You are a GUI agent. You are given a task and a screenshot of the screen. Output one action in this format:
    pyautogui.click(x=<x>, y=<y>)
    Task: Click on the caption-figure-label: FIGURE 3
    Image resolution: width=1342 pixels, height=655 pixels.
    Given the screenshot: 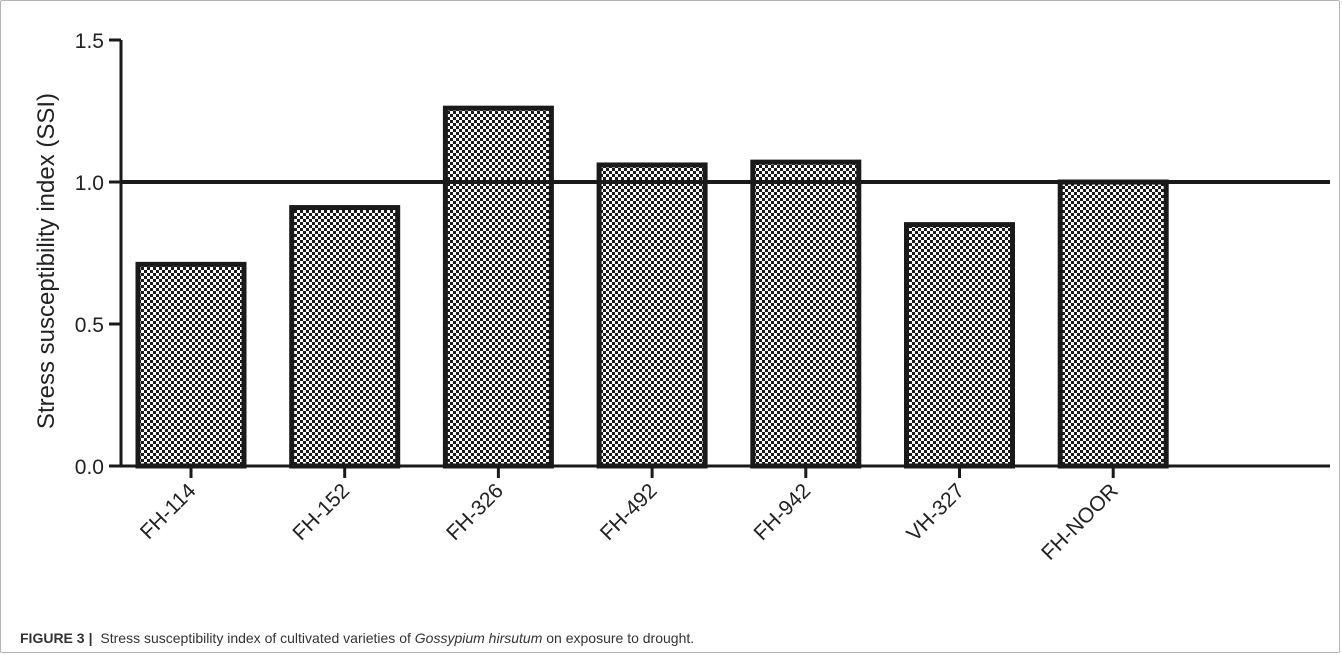 What is the action you would take?
    pyautogui.click(x=52, y=638)
    